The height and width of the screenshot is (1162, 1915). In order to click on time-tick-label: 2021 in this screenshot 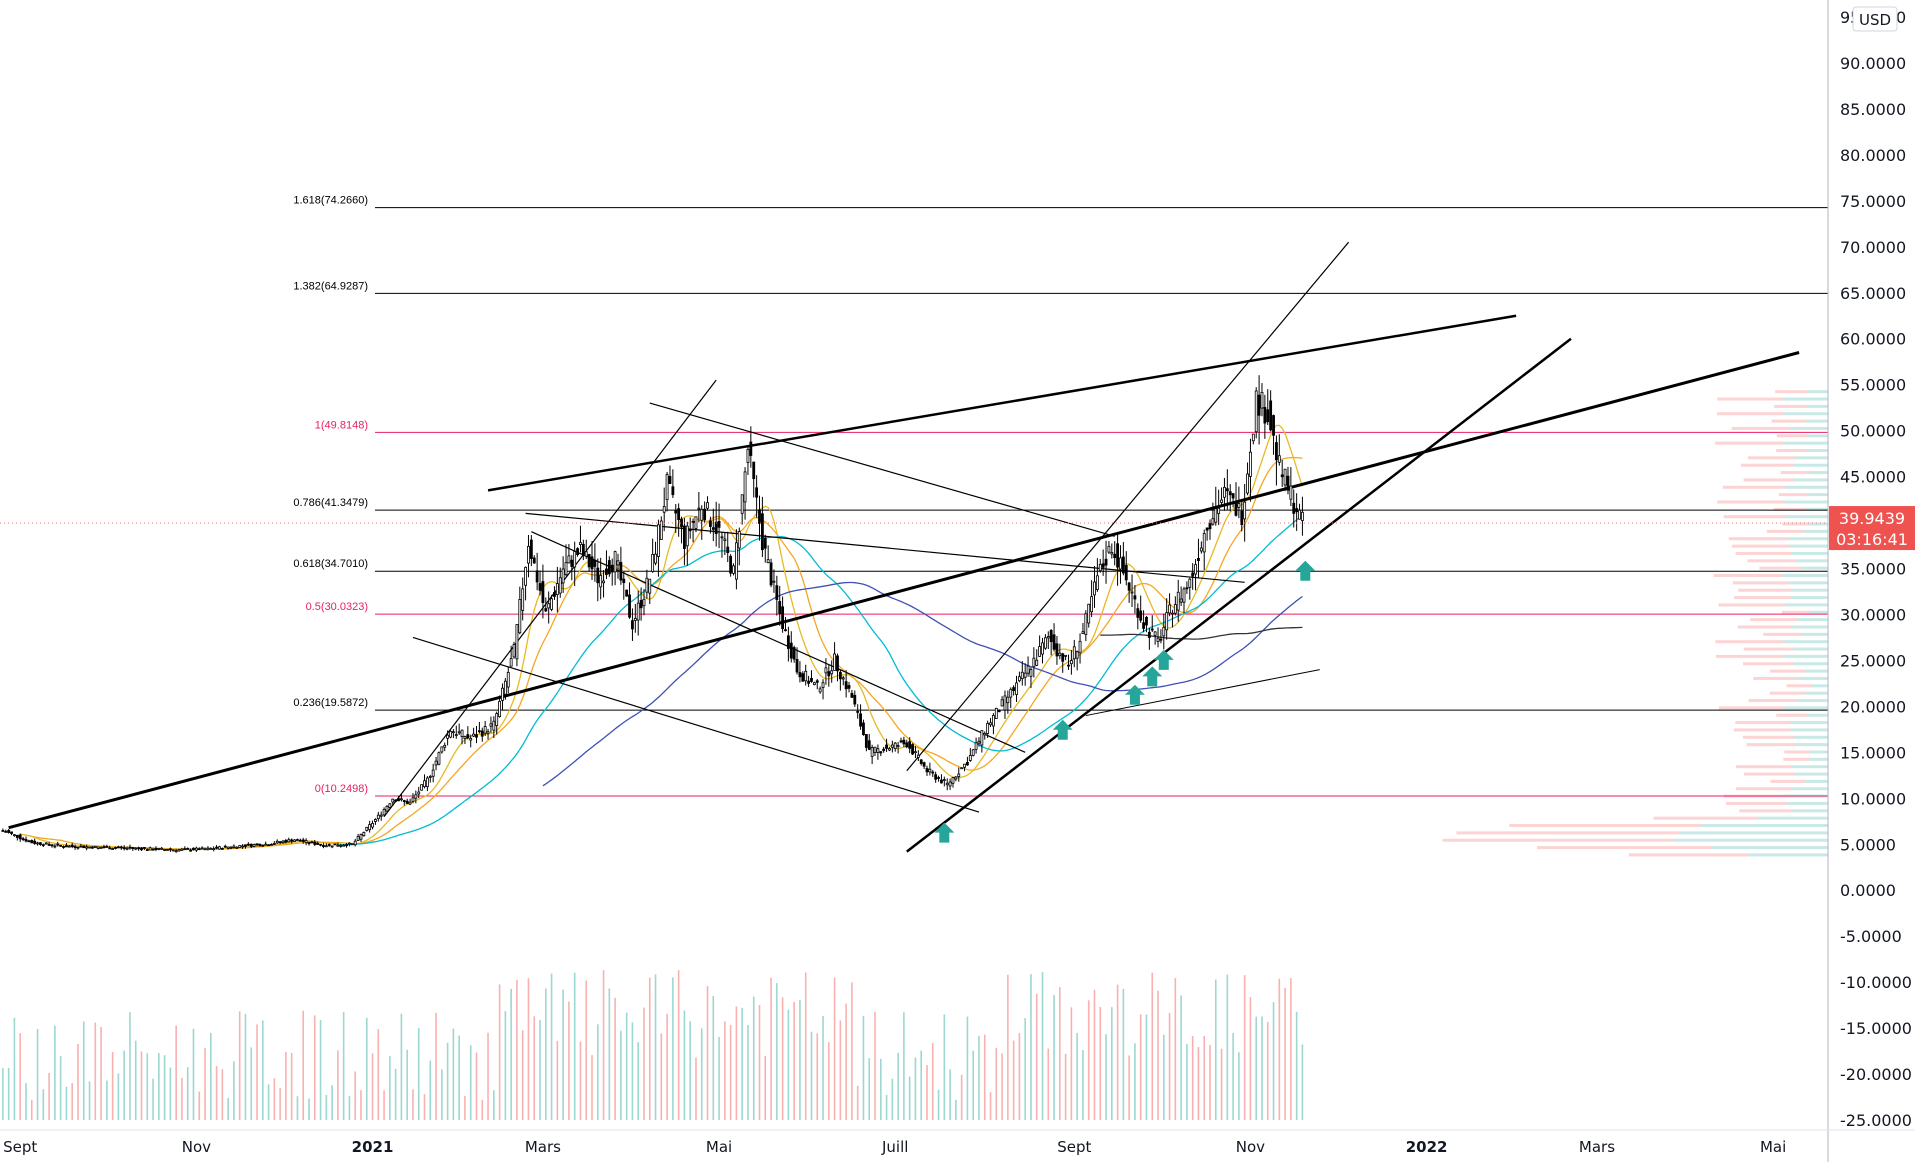, I will do `click(373, 1147)`.